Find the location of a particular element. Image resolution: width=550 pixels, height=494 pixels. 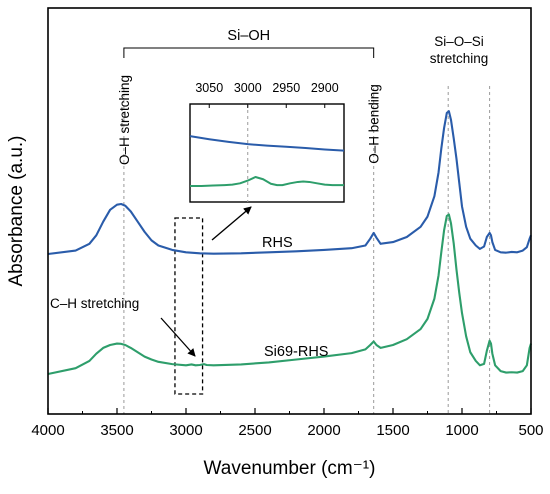

inset-content: 3050 3000 2950 2900 is located at coordinates (267, 141).